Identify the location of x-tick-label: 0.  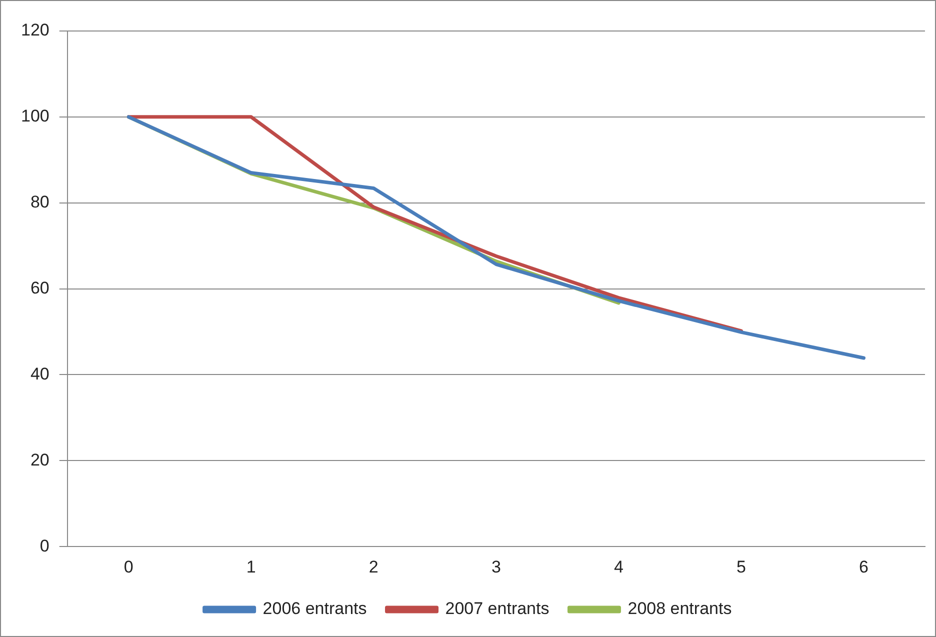
(129, 566).